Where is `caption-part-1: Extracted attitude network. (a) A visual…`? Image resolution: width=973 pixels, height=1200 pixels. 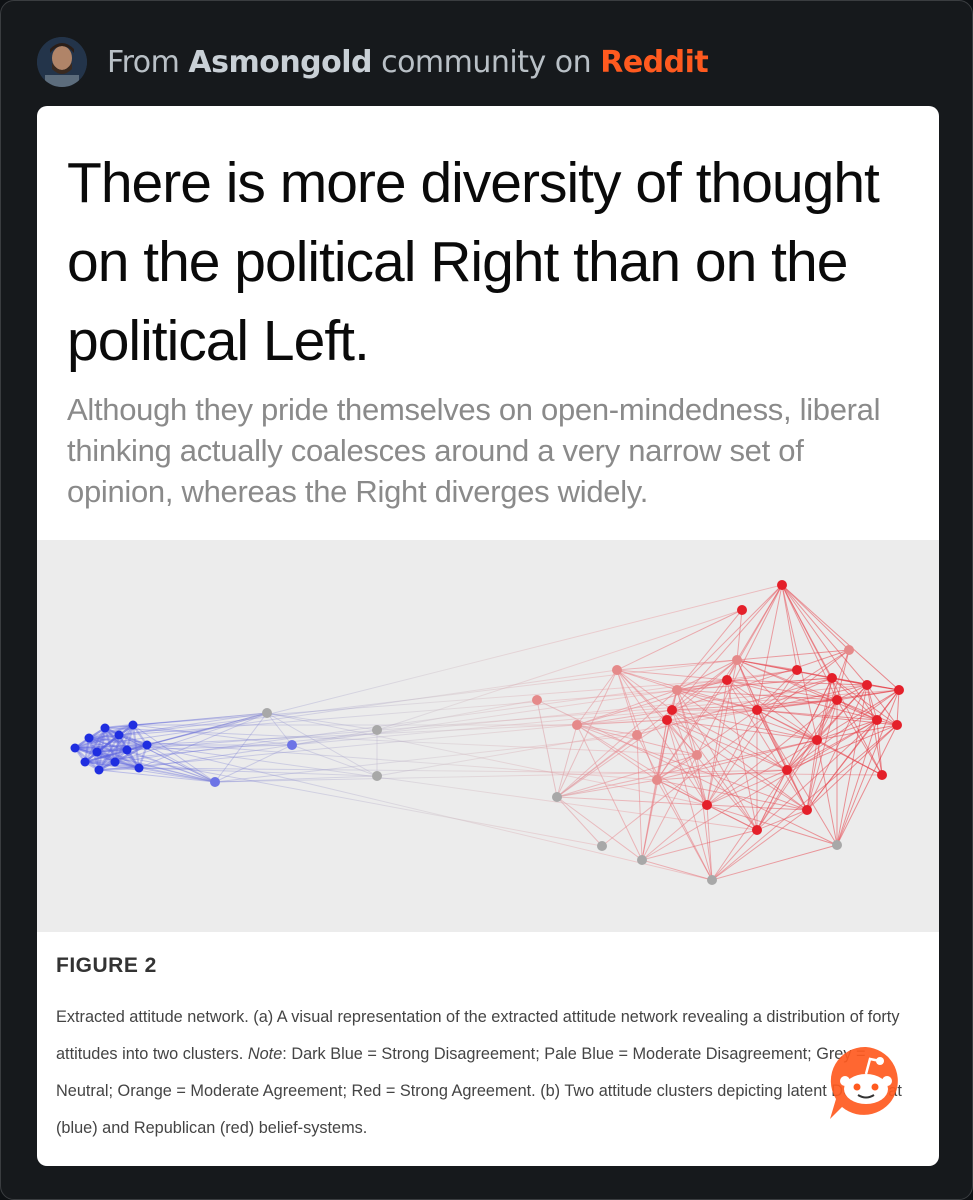 caption-part-1: Extracted attitude network. (a) A visual… is located at coordinates (478, 1035).